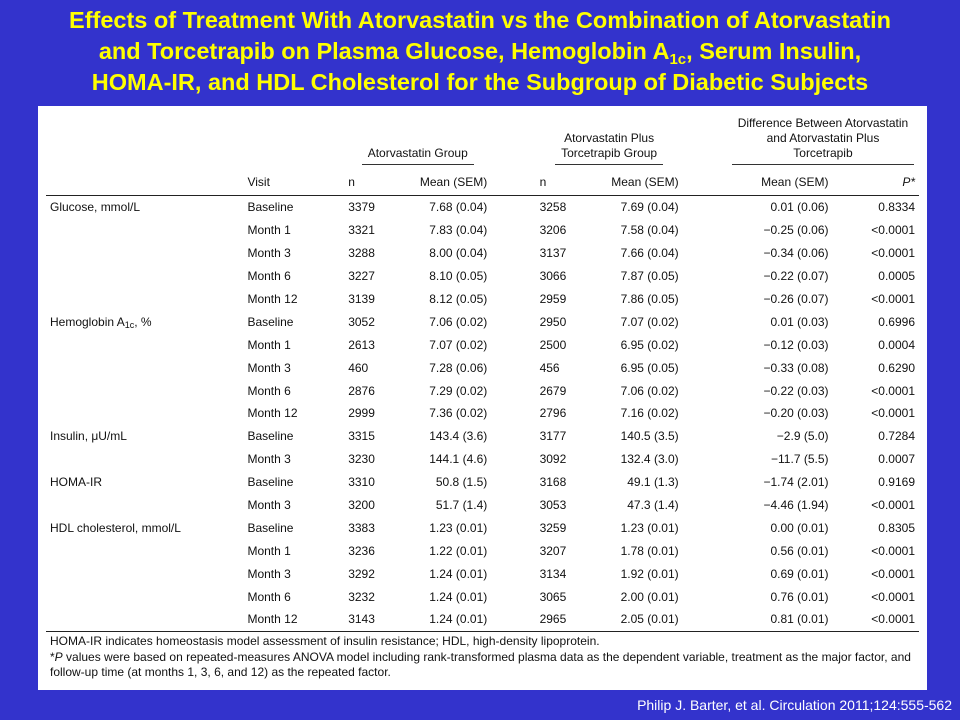 This screenshot has width=960, height=720. Describe the element at coordinates (649, 321) in the screenshot. I see `row-mean-combo: 7.07 (0.02)` at that location.